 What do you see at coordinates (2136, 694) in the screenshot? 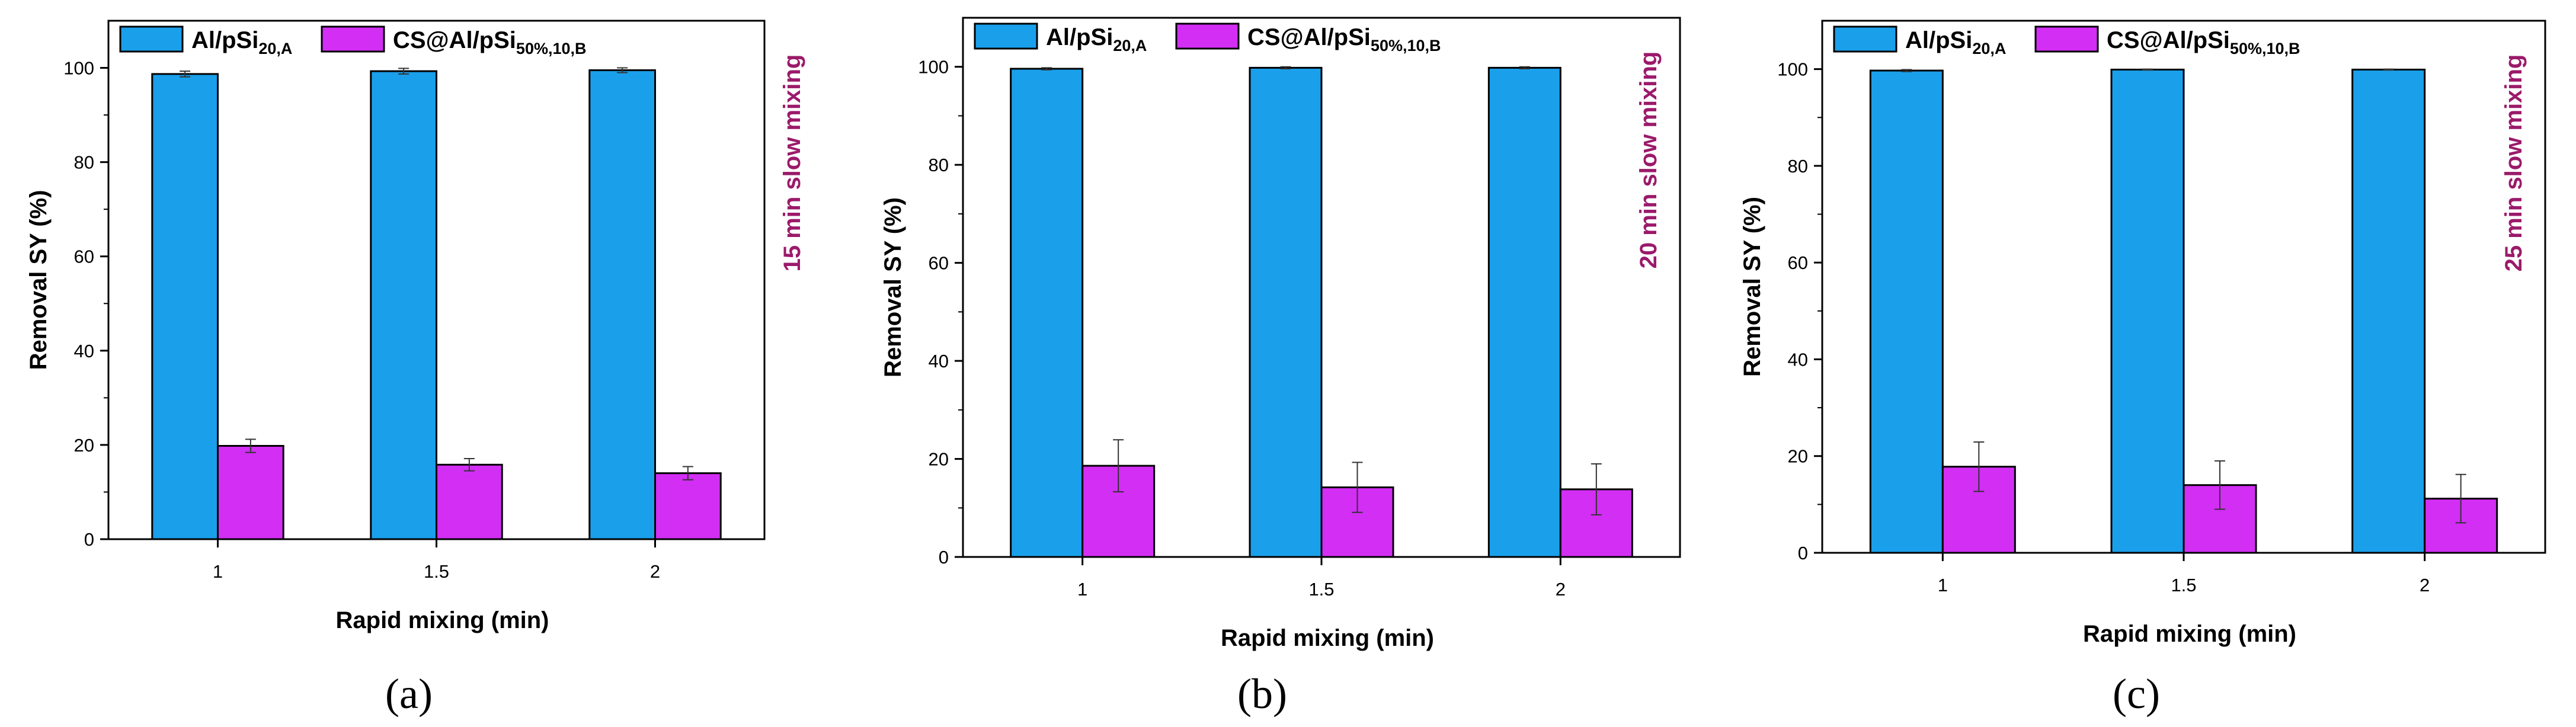
I see `panel-label: (c)` at bounding box center [2136, 694].